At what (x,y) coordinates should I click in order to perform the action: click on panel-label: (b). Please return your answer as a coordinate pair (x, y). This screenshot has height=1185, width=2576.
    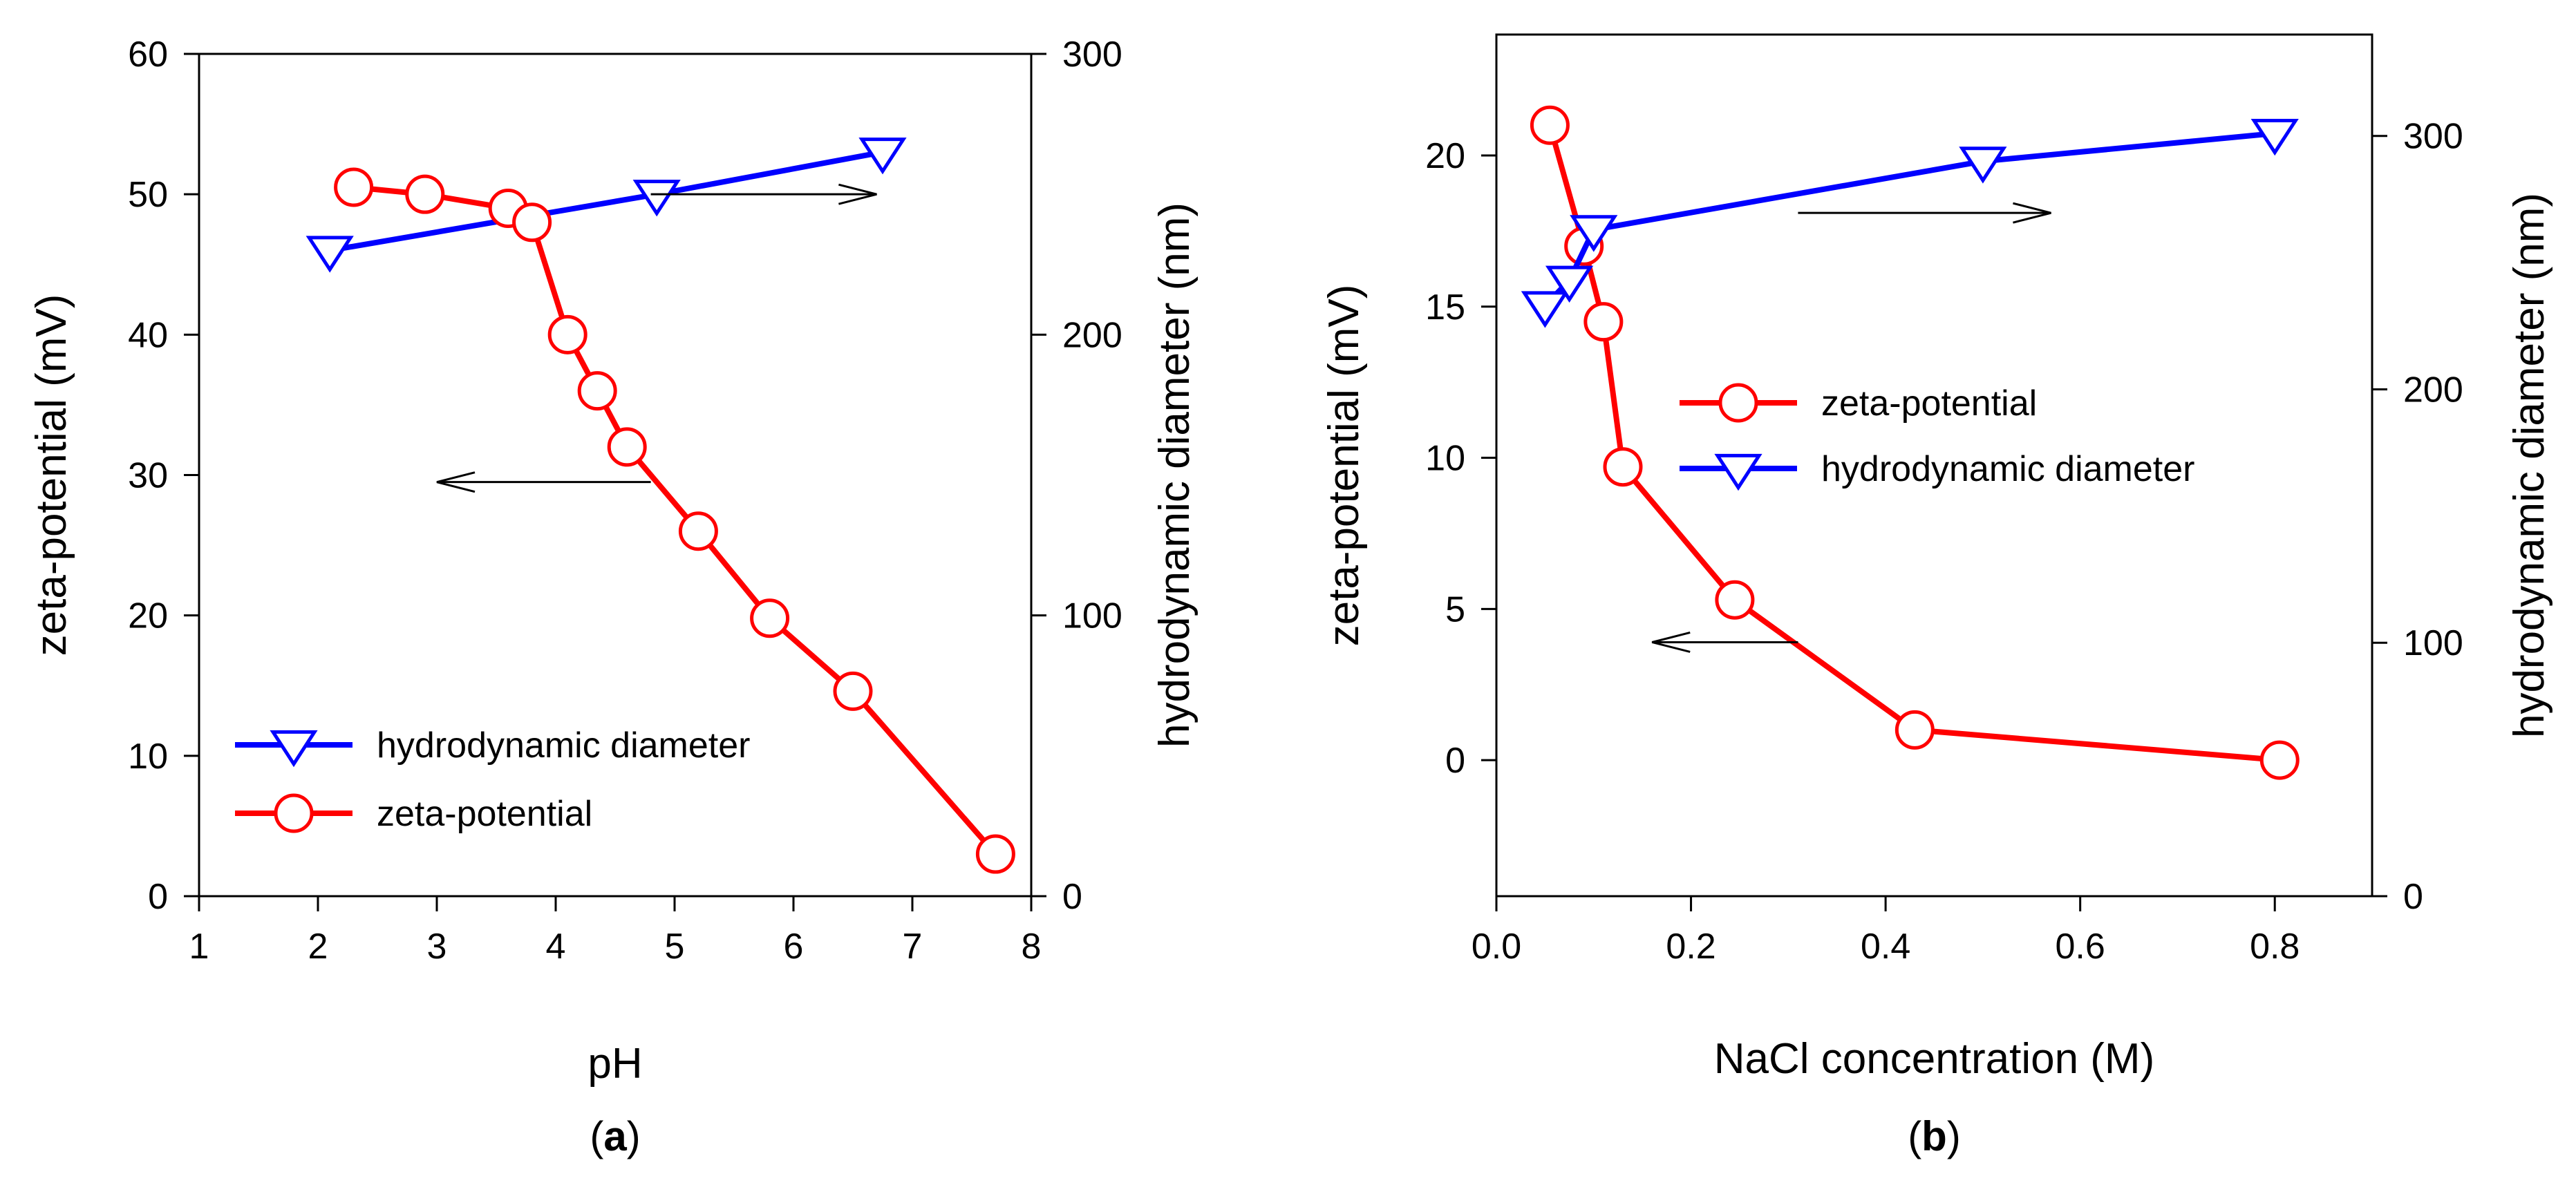
    Looking at the image, I should click on (1934, 1136).